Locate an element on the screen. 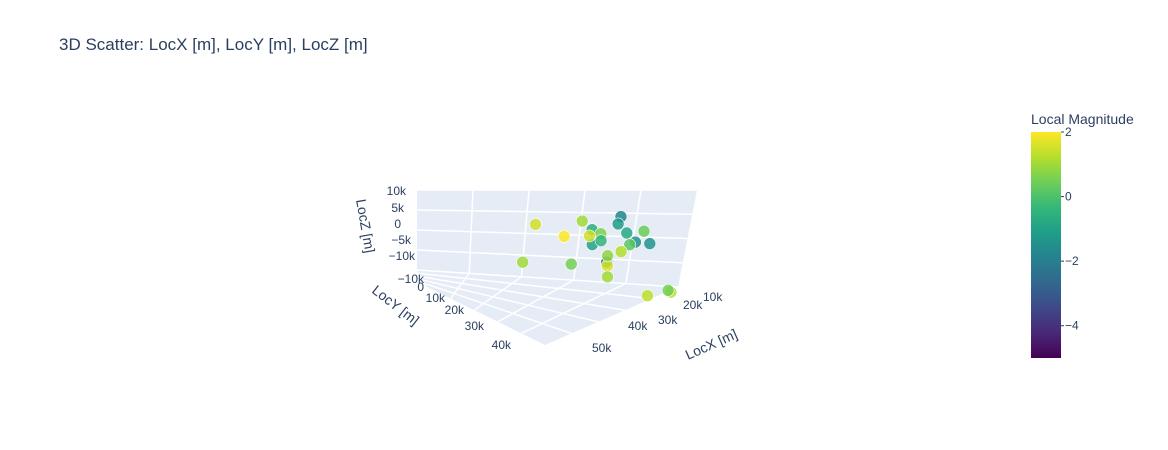 This screenshot has height=450, width=1168. x-tick-label: 10k is located at coordinates (713, 297).